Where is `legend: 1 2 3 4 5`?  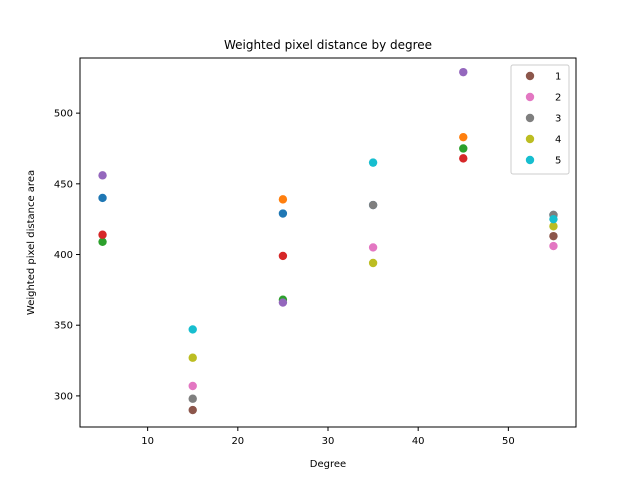
legend: 1 2 3 4 5 is located at coordinates (540, 119).